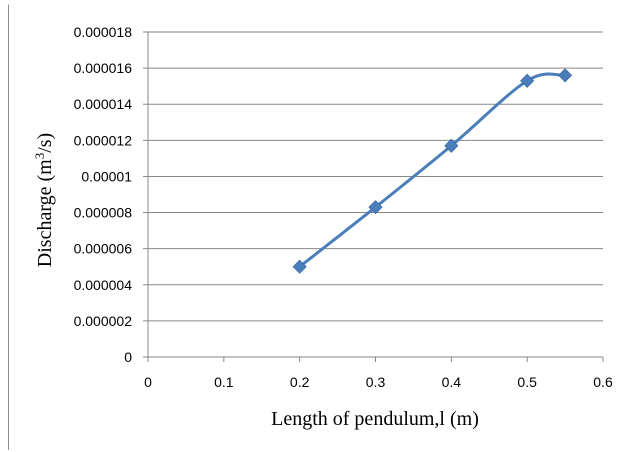 The image size is (629, 452). I want to click on y-axis-title-suffix: /s), so click(45, 143).